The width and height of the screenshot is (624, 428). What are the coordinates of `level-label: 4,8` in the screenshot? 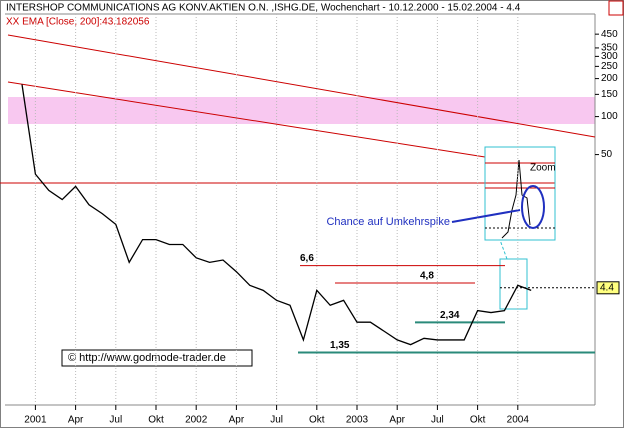 It's located at (427, 276).